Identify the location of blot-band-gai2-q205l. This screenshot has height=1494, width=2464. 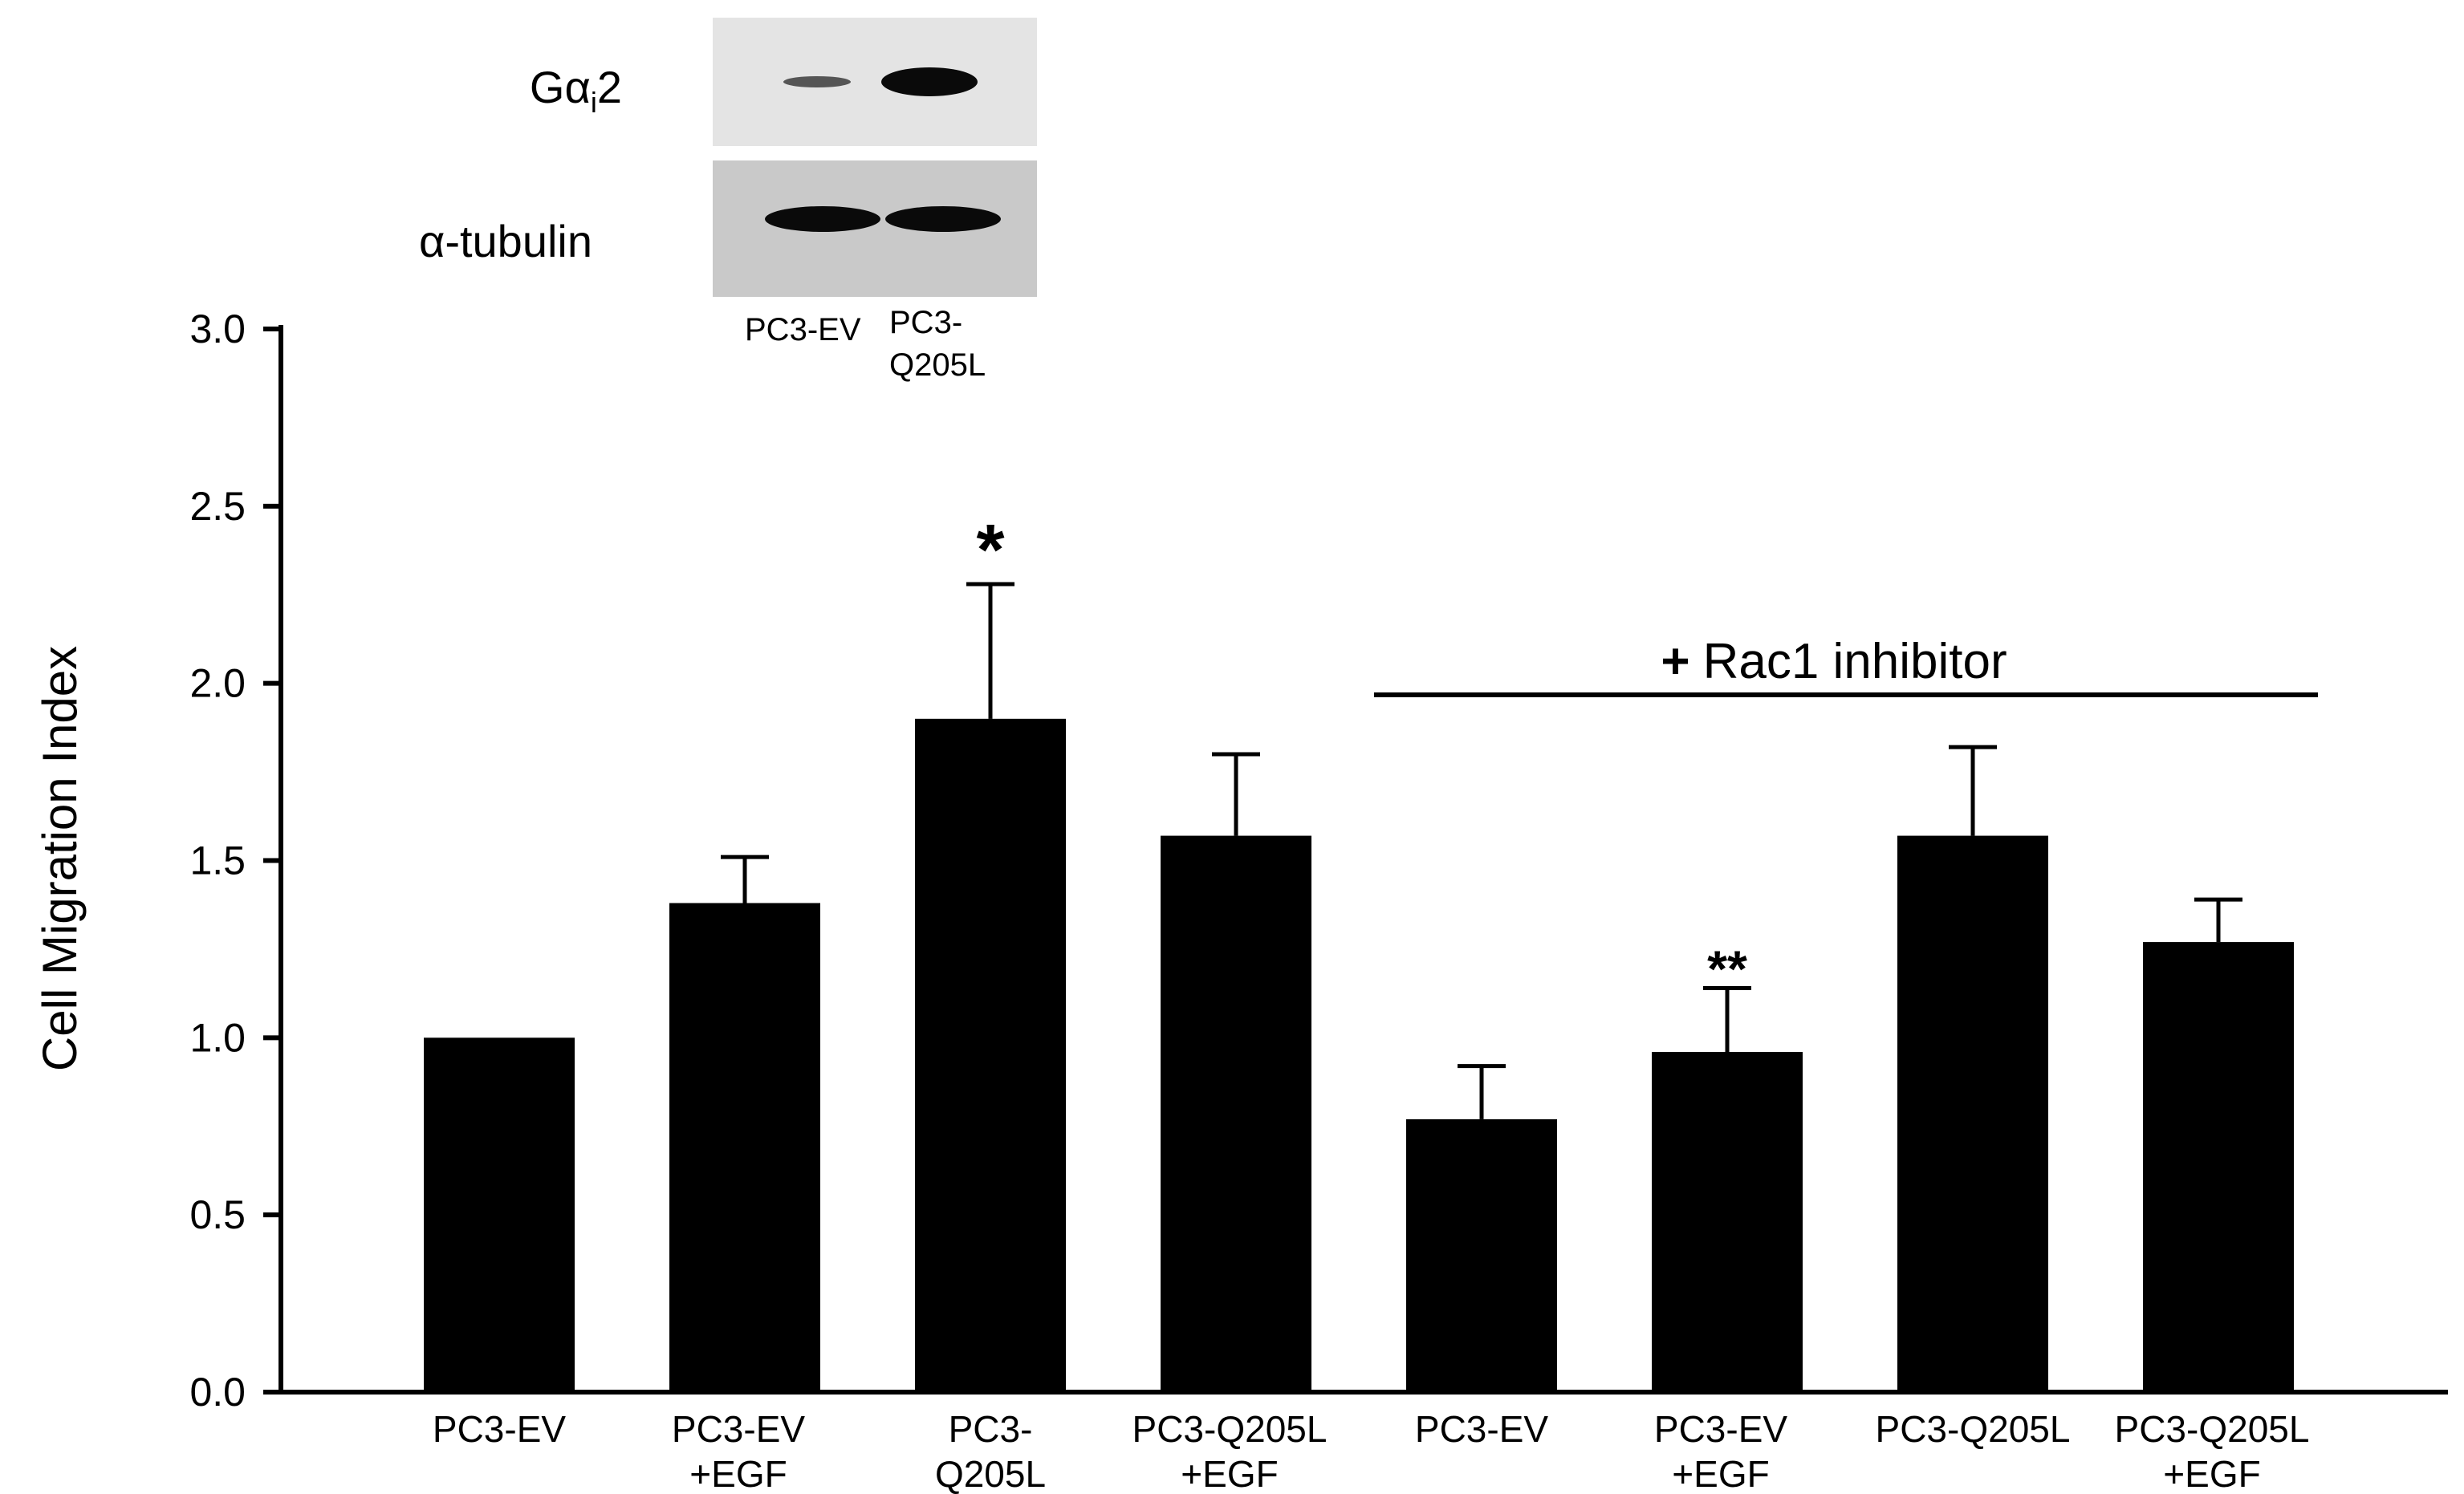
(930, 81).